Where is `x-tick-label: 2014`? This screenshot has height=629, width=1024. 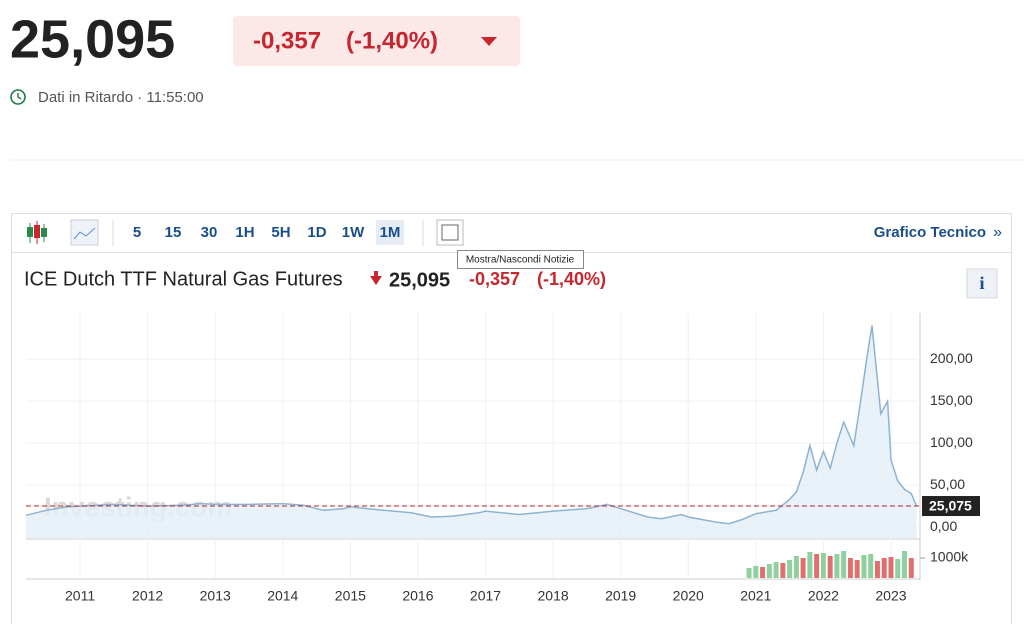
x-tick-label: 2014 is located at coordinates (282, 596).